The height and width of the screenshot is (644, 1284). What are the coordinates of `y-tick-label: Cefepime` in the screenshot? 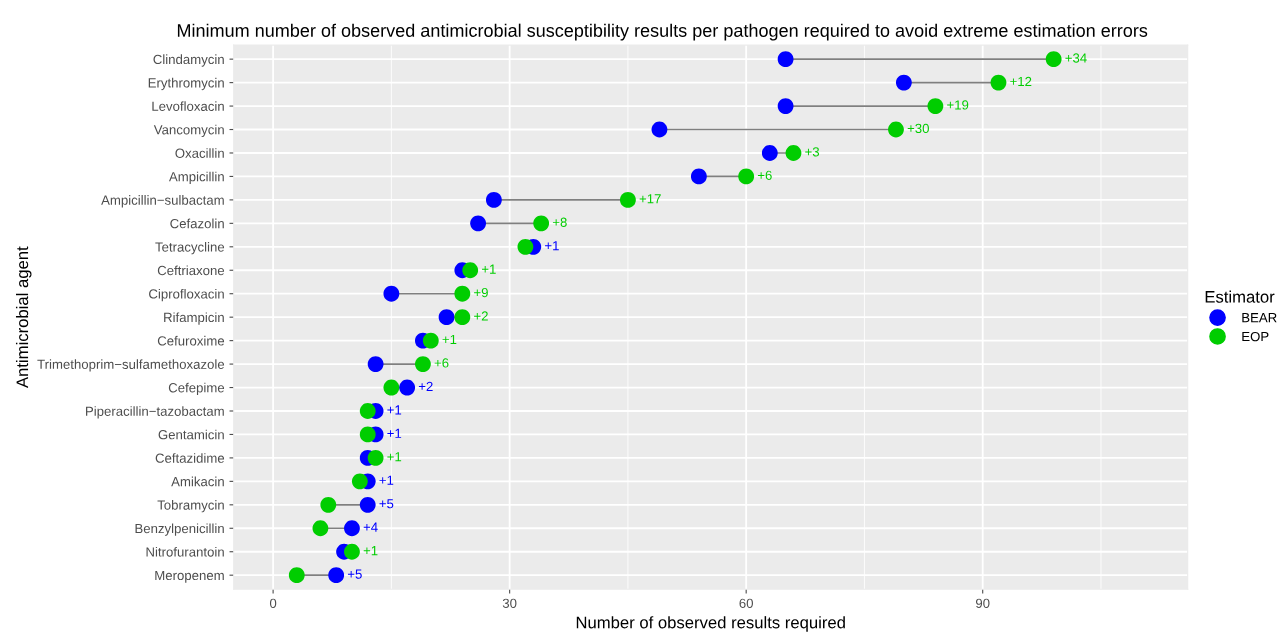 It's located at (196, 389).